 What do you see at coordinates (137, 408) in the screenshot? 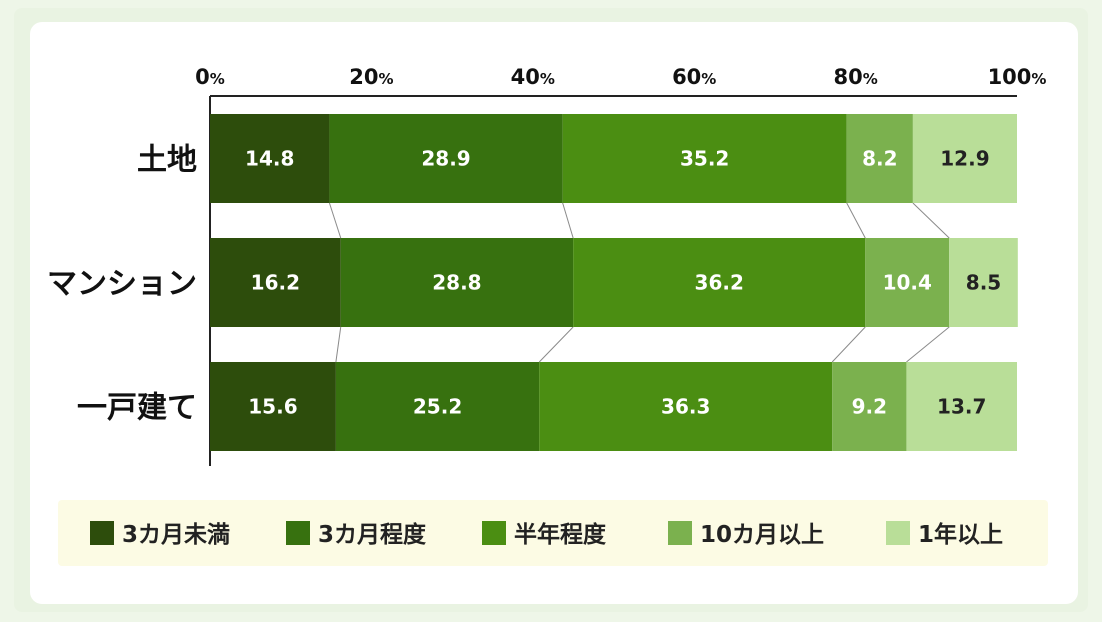
I see `category-label: 一戸建て` at bounding box center [137, 408].